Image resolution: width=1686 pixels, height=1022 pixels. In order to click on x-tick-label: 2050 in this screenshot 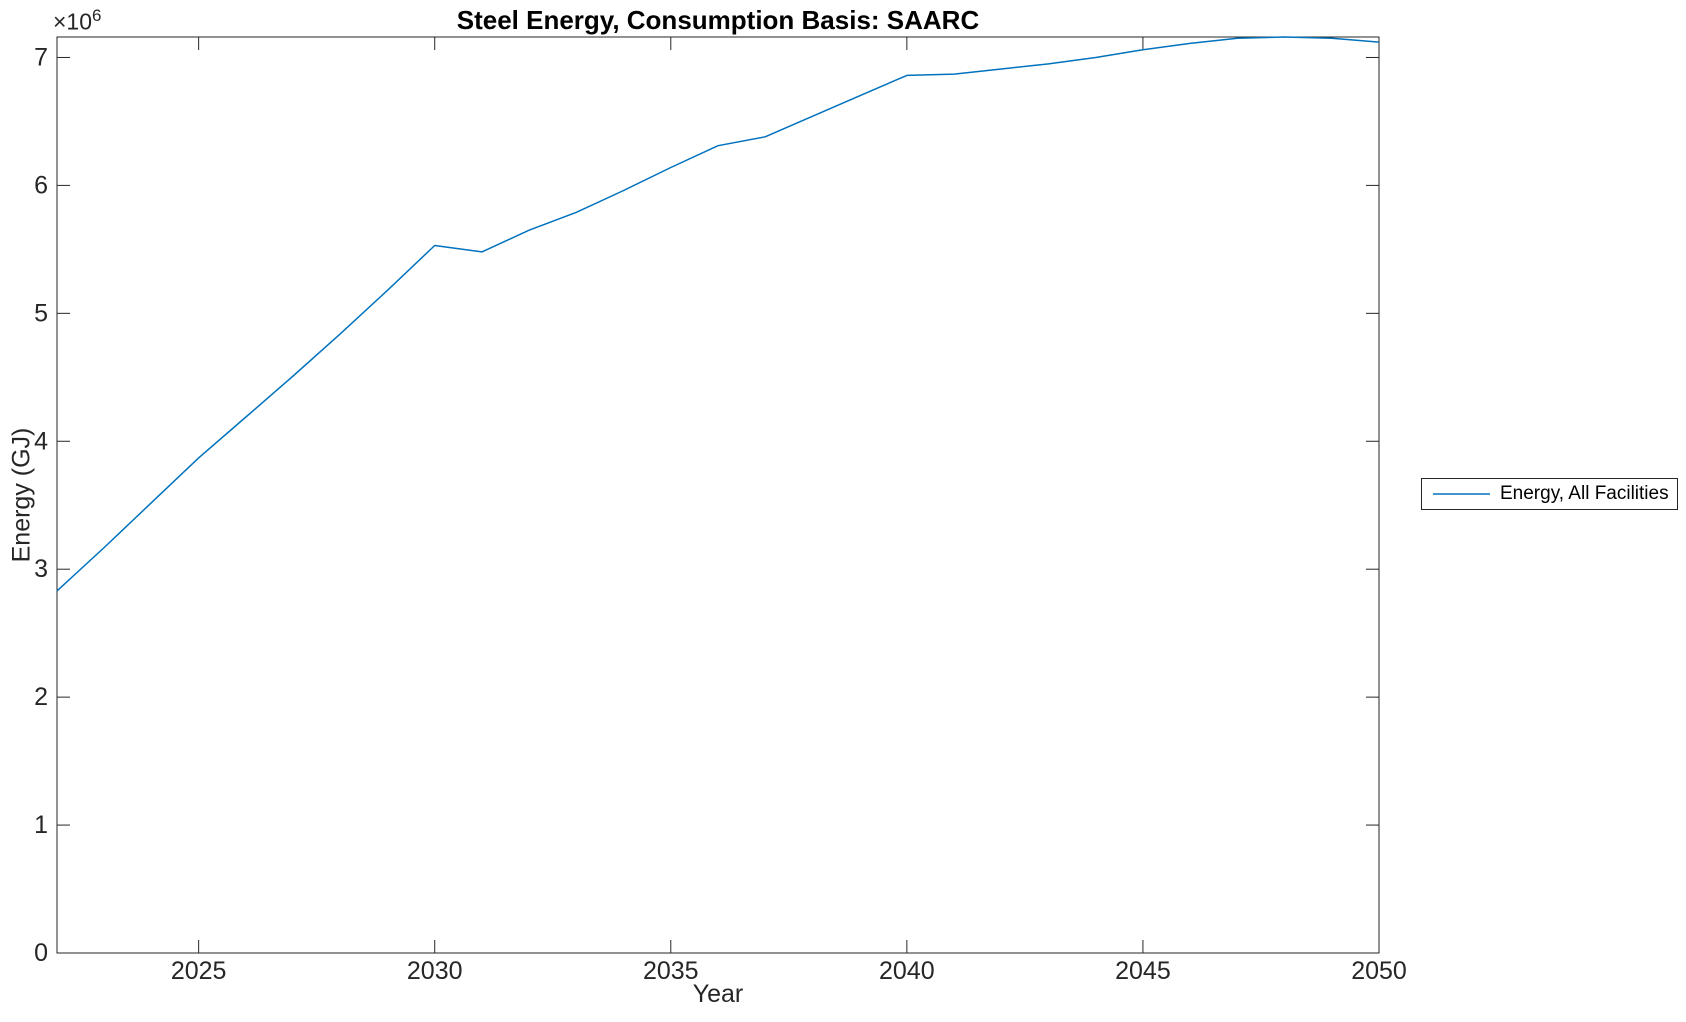, I will do `click(1379, 971)`.